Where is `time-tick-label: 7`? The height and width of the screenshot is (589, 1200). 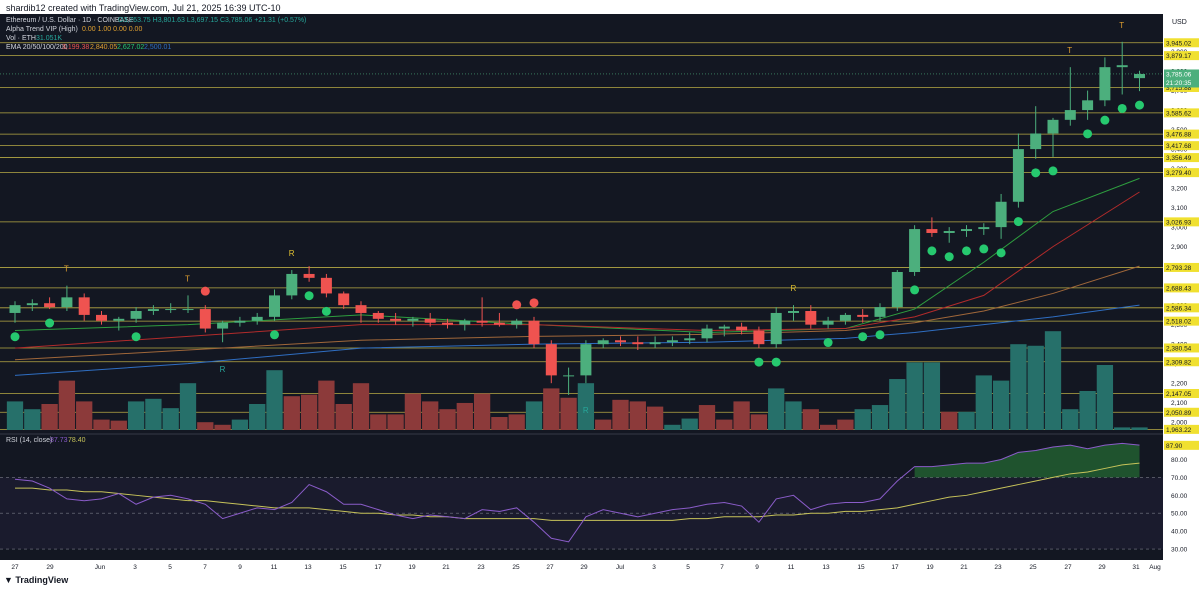
time-tick-label: 7 is located at coordinates (205, 567).